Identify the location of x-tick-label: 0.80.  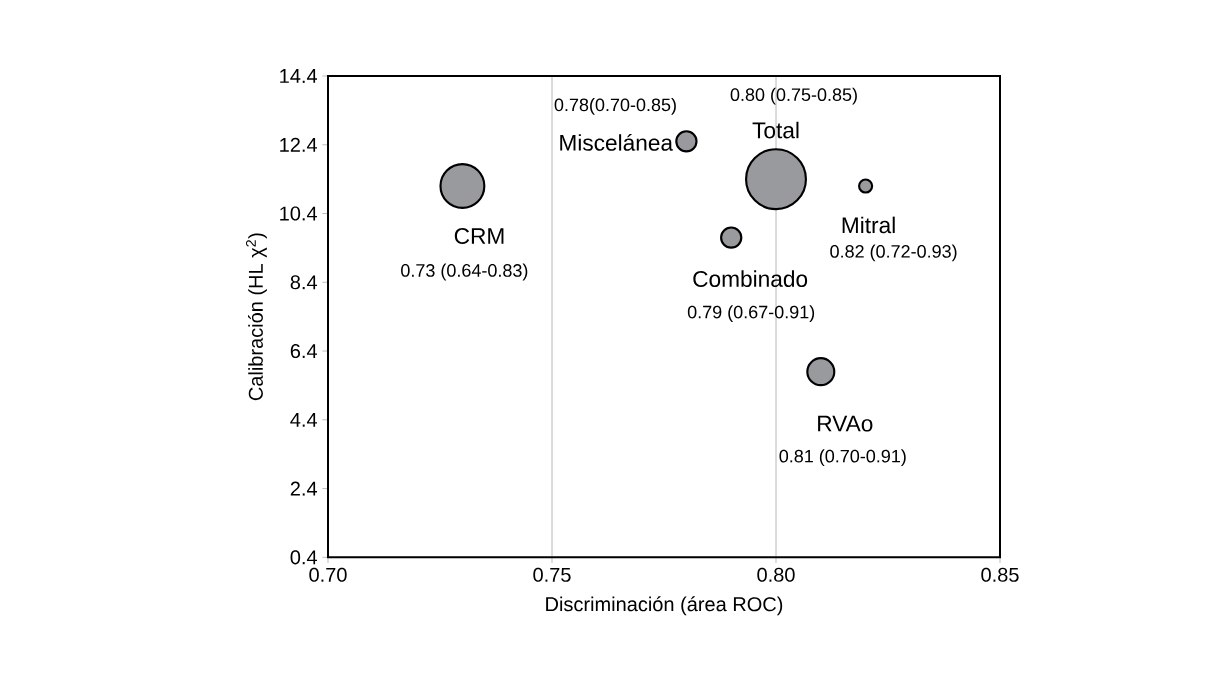
(776, 574).